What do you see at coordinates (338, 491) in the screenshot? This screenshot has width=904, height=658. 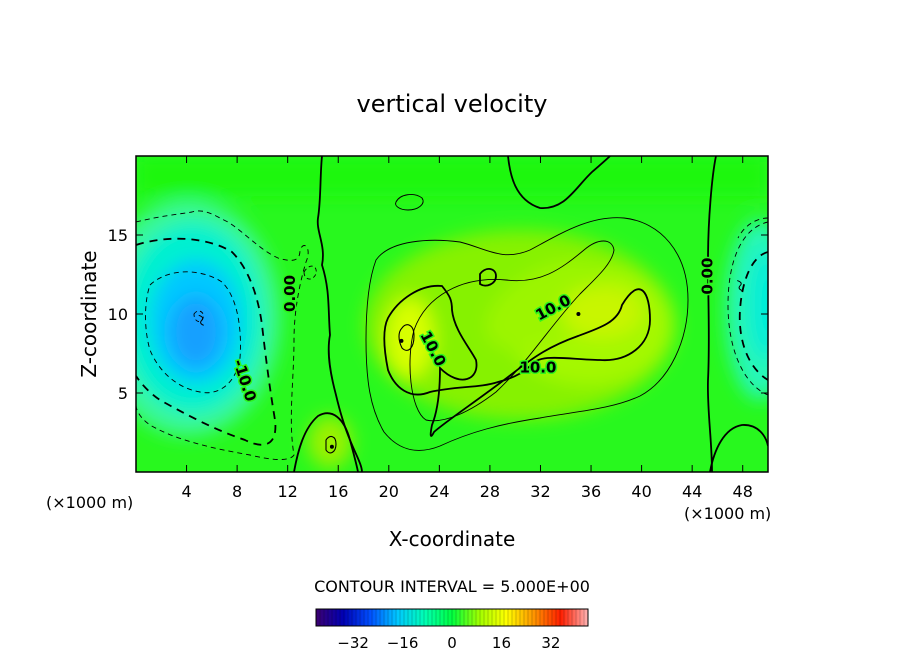 I see `x-tick-label: 16` at bounding box center [338, 491].